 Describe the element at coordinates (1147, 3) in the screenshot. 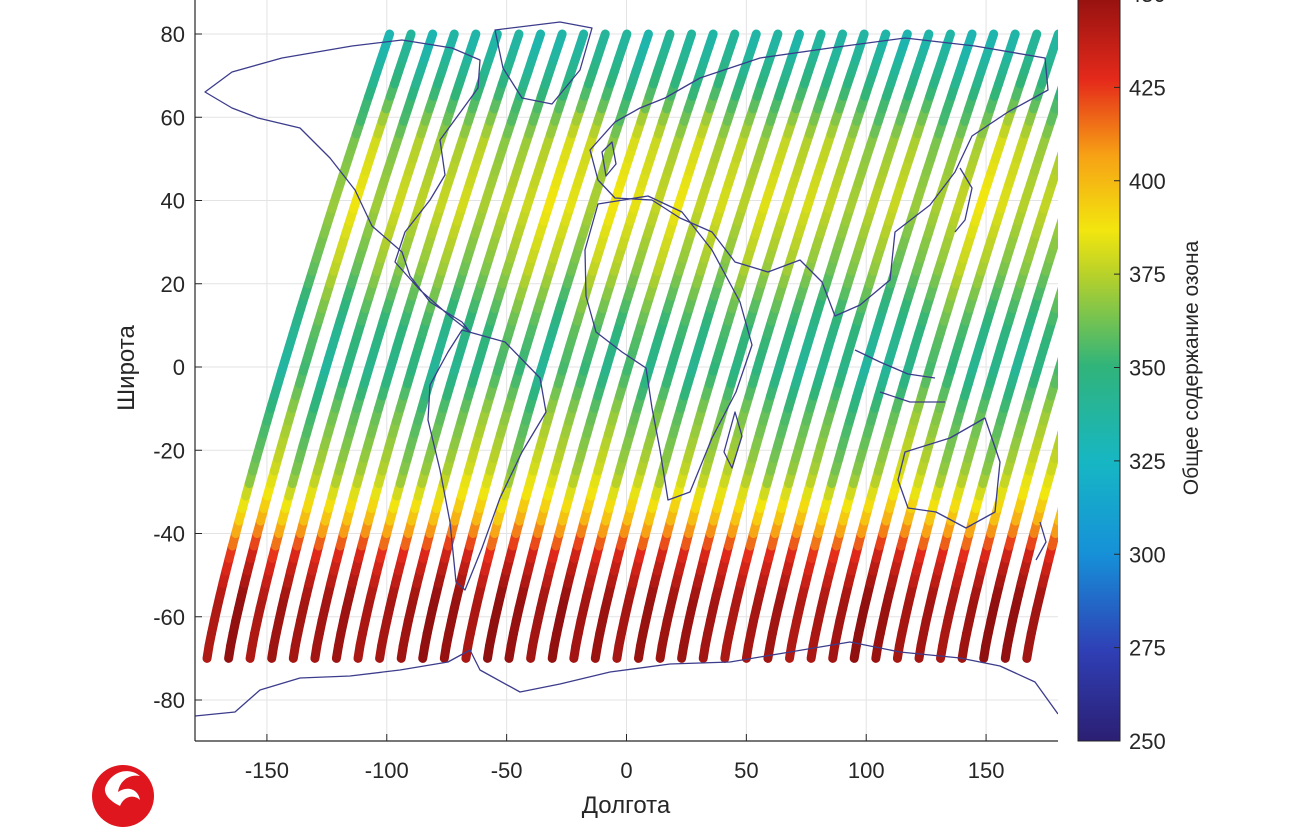

I see `colorbar-tick-label: 450` at that location.